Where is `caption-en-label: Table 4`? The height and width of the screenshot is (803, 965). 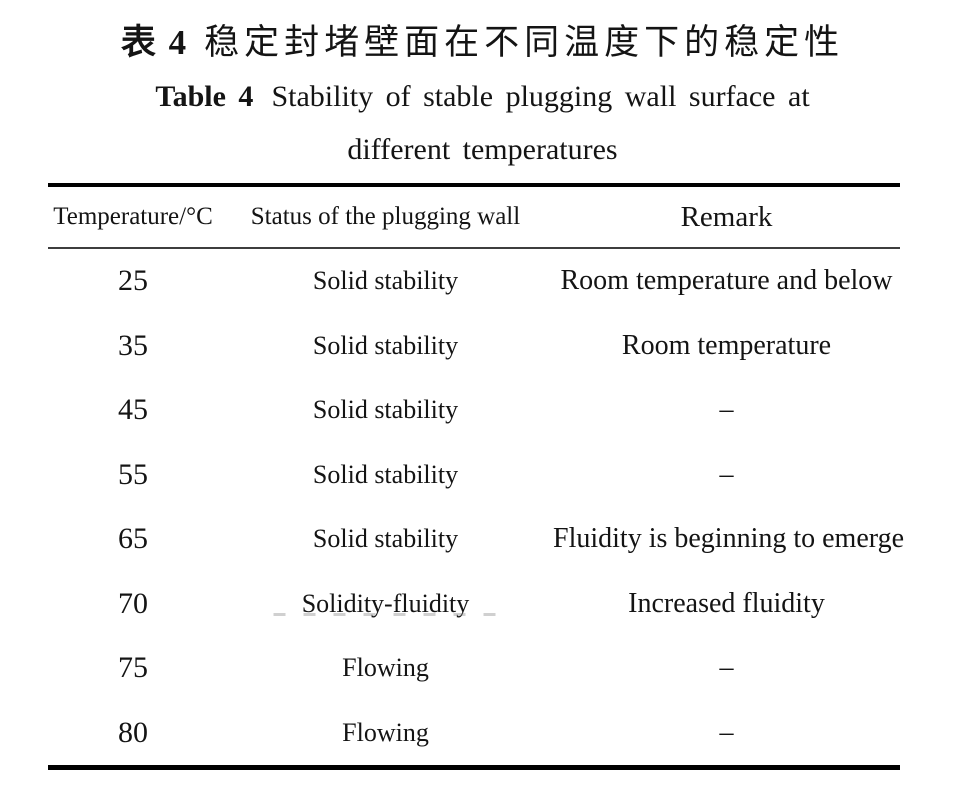
caption-en-label: Table 4 is located at coordinates (204, 96).